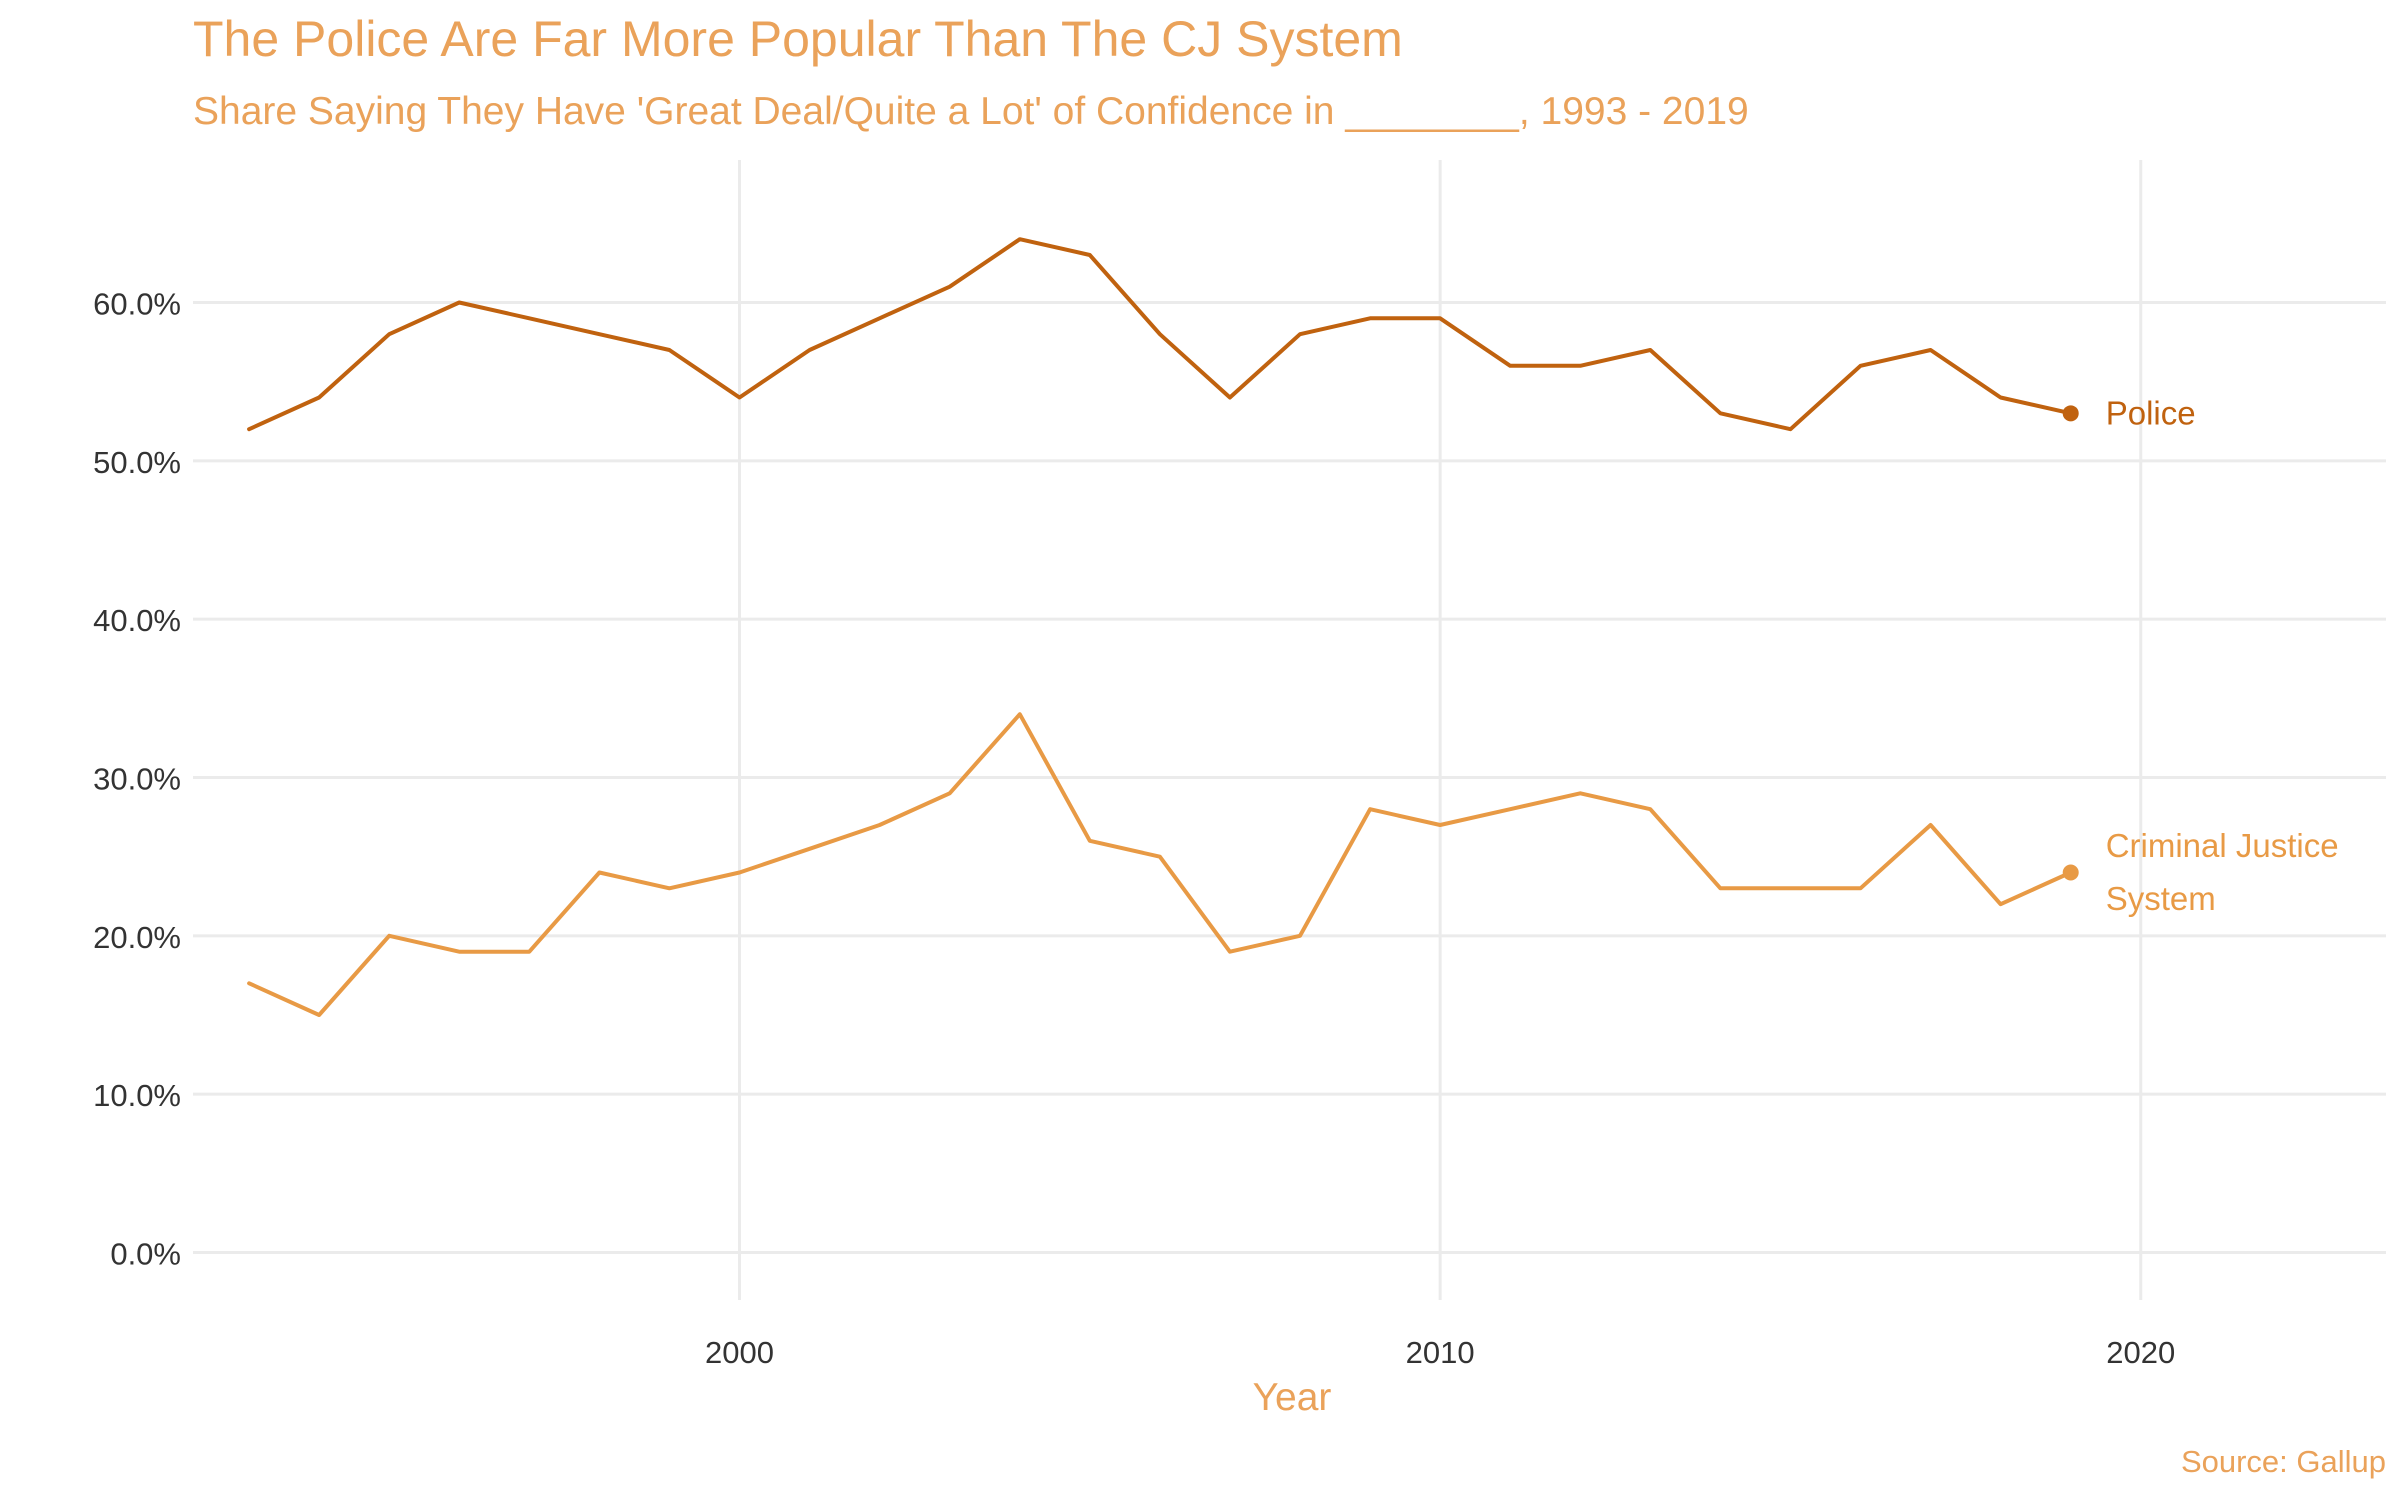 Image resolution: width=2400 pixels, height=1505 pixels. I want to click on y-axis: 0.0% 10.0% 20.0% 30.0% 40.0% 50.0% 60.0%, so click(137, 779).